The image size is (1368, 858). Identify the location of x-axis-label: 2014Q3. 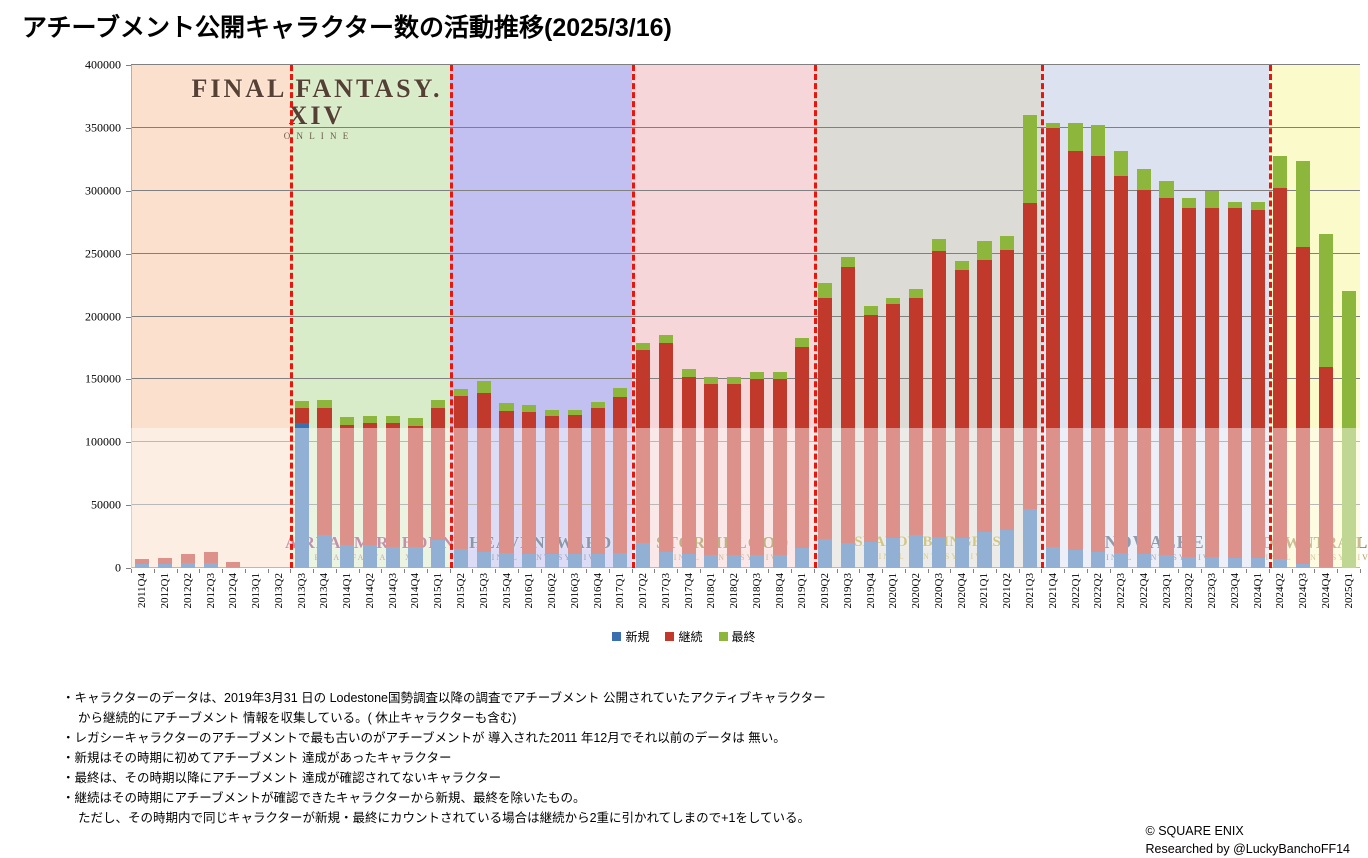
(392, 591).